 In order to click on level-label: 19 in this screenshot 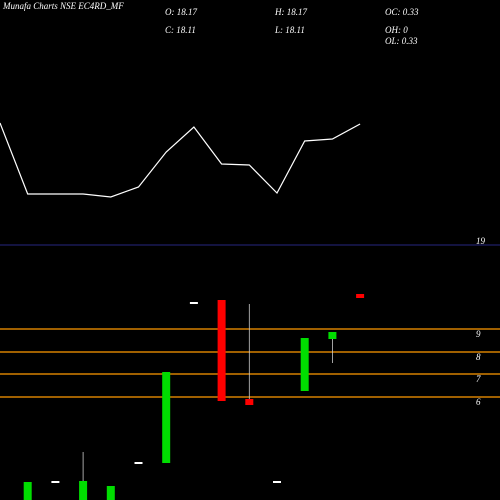, I will do `click(481, 241)`.